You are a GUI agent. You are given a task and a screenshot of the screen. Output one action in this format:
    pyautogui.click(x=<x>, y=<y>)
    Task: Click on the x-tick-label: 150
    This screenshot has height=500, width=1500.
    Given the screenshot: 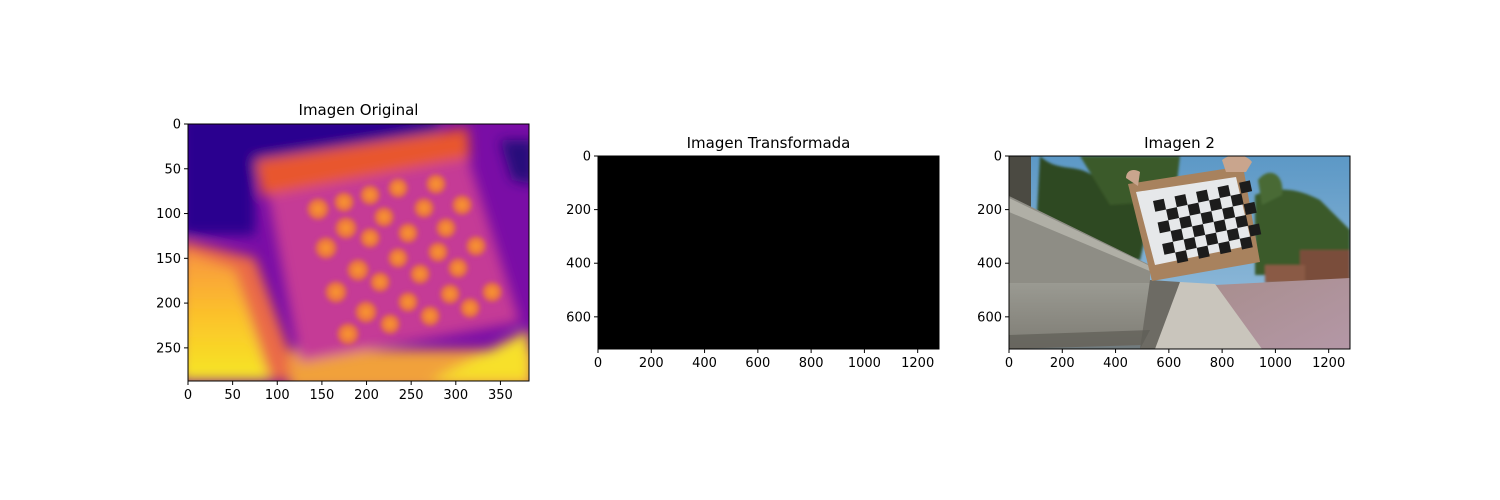 What is the action you would take?
    pyautogui.click(x=321, y=395)
    